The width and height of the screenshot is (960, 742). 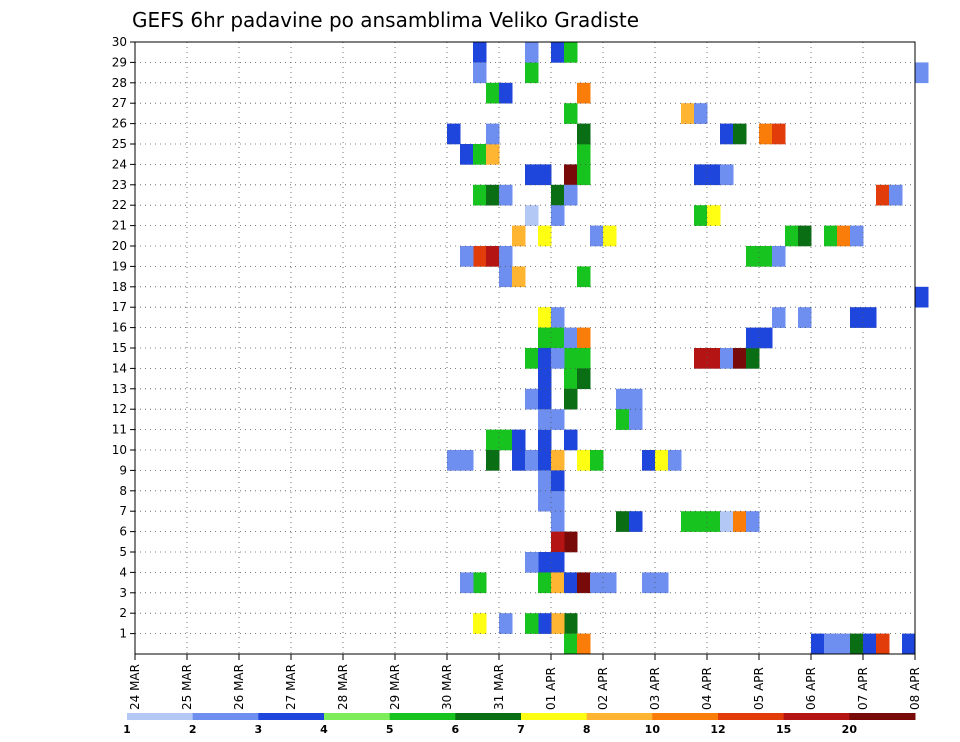 I want to click on x-tick-label: 02 APR, so click(x=603, y=688).